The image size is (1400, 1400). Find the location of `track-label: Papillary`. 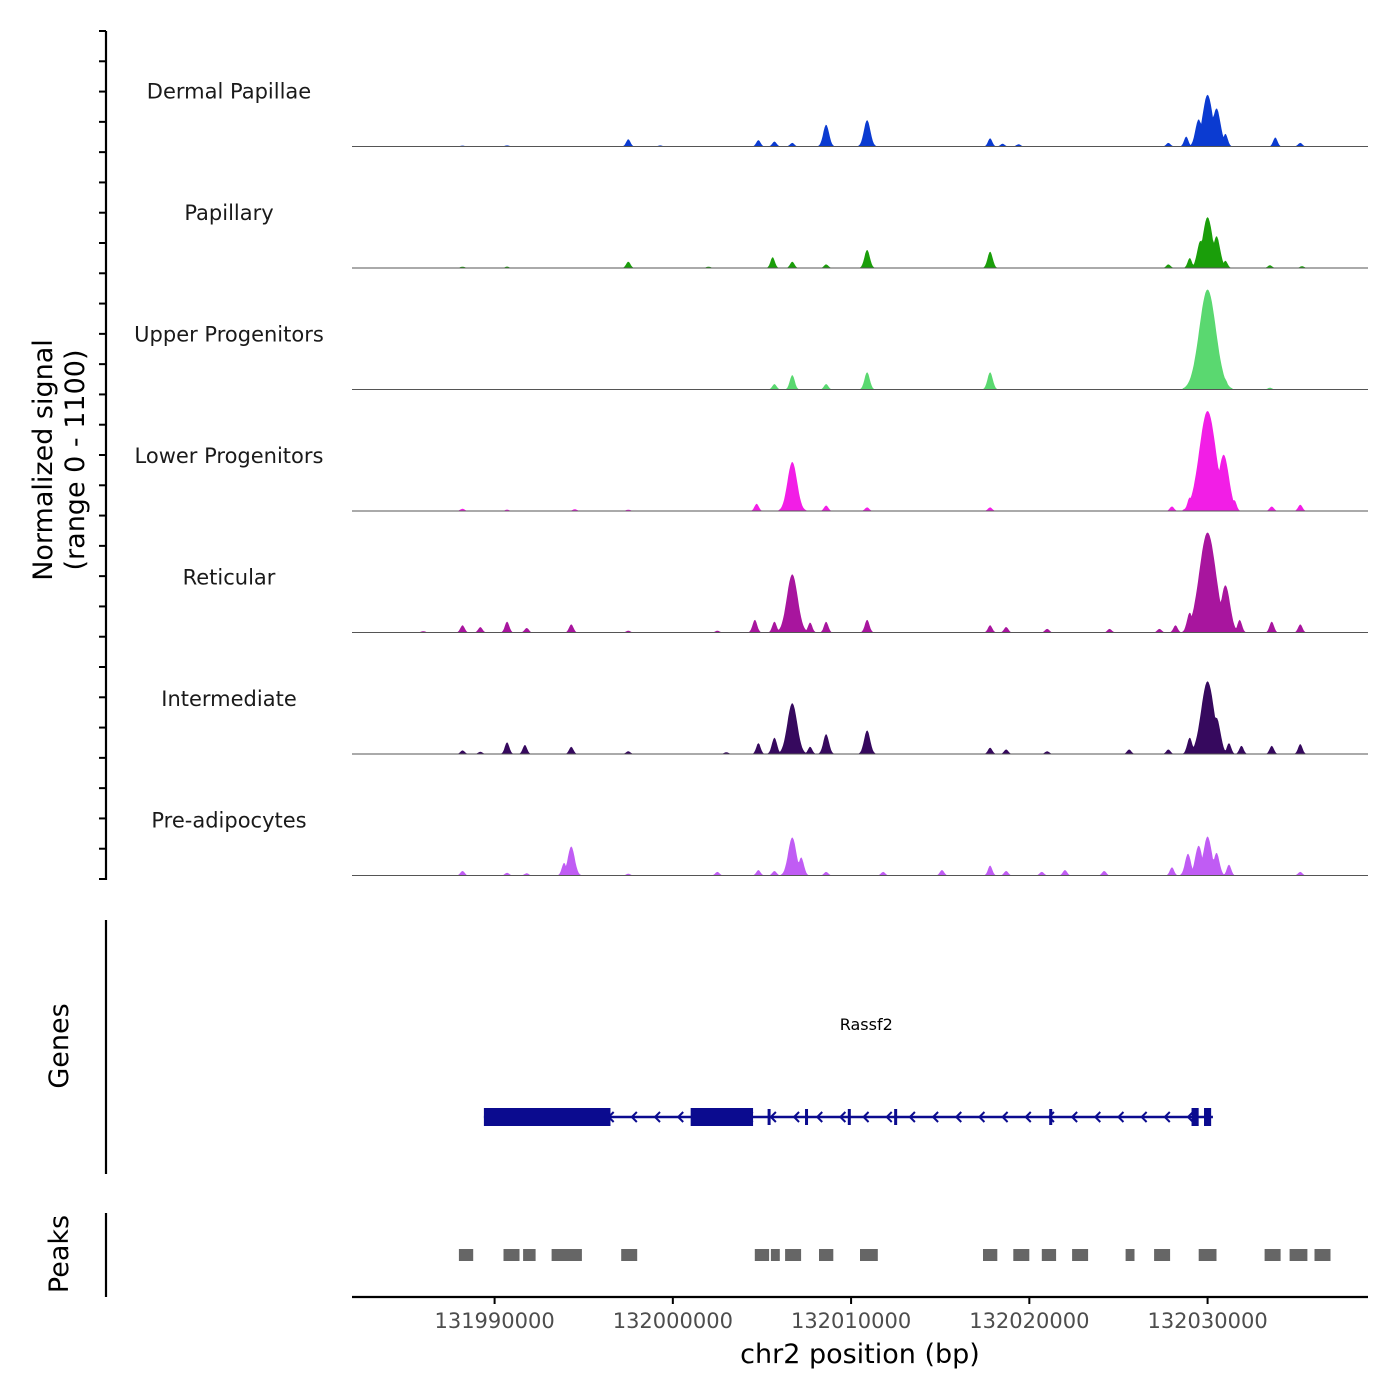

track-label: Papillary is located at coordinates (228, 213).